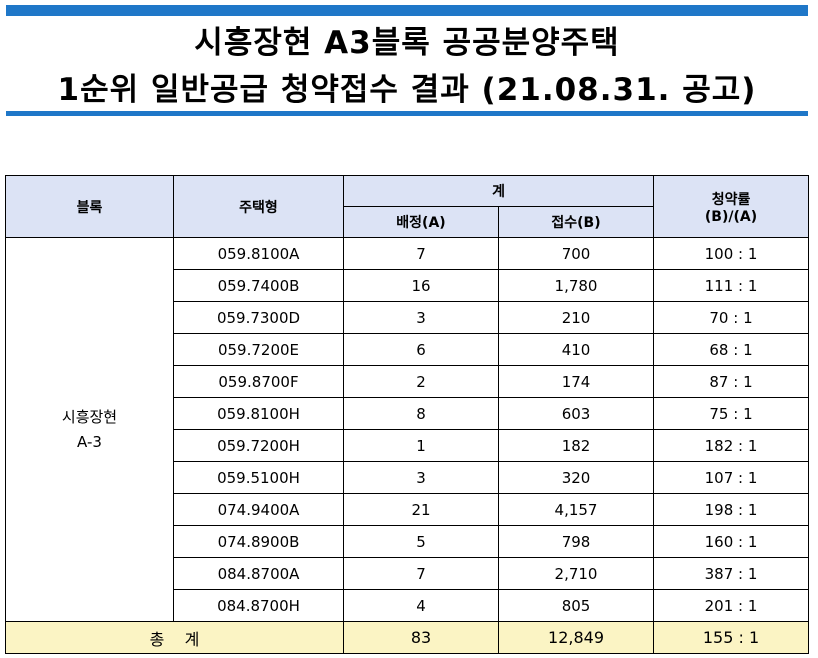 The height and width of the screenshot is (658, 818). I want to click on header-allocated: 배정(A), so click(421, 222).